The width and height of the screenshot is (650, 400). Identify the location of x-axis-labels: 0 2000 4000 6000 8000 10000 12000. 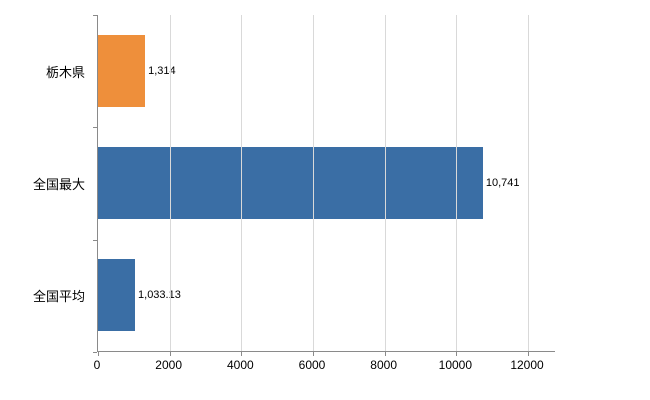
(324, 366).